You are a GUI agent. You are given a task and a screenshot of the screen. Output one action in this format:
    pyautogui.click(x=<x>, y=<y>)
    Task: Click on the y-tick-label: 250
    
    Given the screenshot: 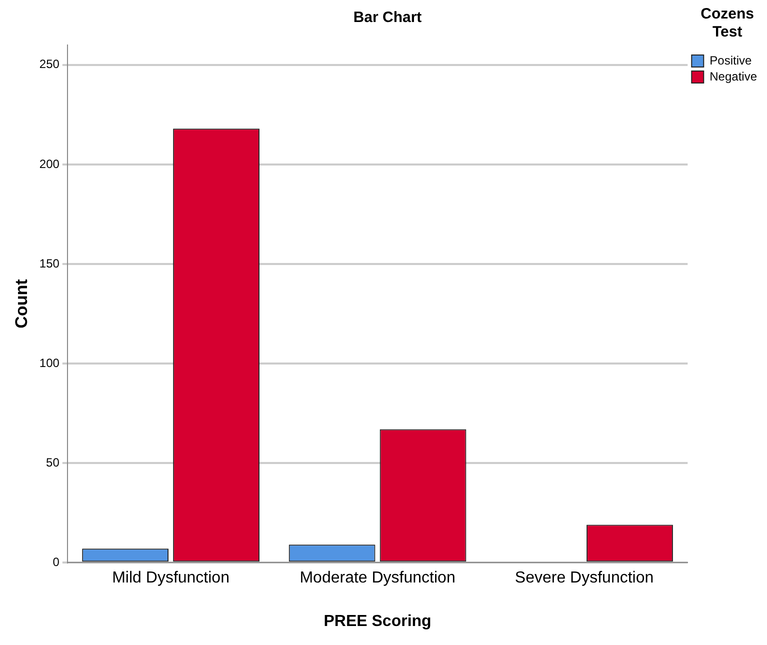 What is the action you would take?
    pyautogui.click(x=49, y=64)
    